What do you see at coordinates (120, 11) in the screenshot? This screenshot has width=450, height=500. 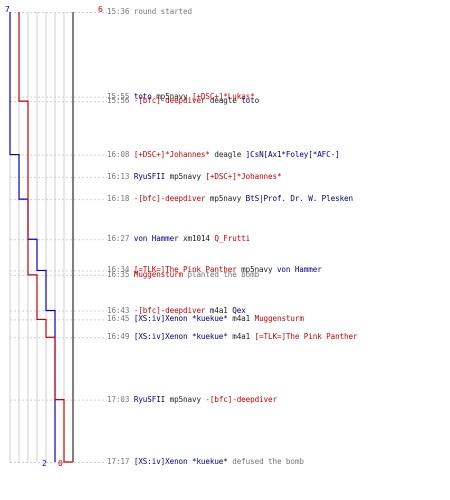 I see `event-time: 15:36` at bounding box center [120, 11].